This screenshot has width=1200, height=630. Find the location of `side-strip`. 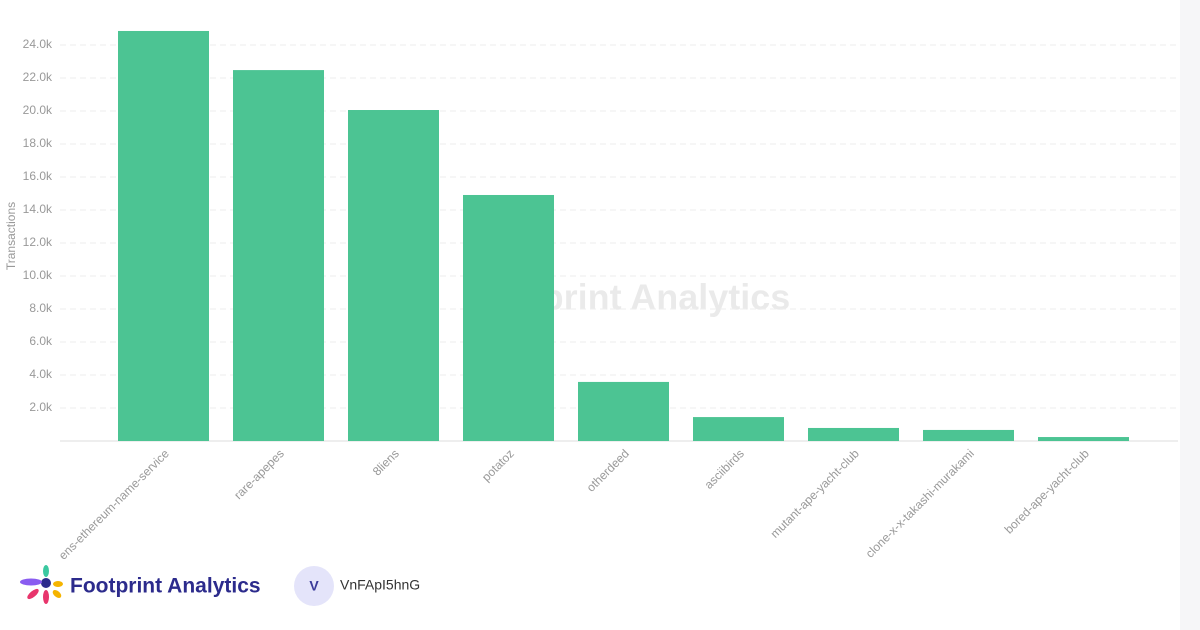

side-strip is located at coordinates (1190, 315).